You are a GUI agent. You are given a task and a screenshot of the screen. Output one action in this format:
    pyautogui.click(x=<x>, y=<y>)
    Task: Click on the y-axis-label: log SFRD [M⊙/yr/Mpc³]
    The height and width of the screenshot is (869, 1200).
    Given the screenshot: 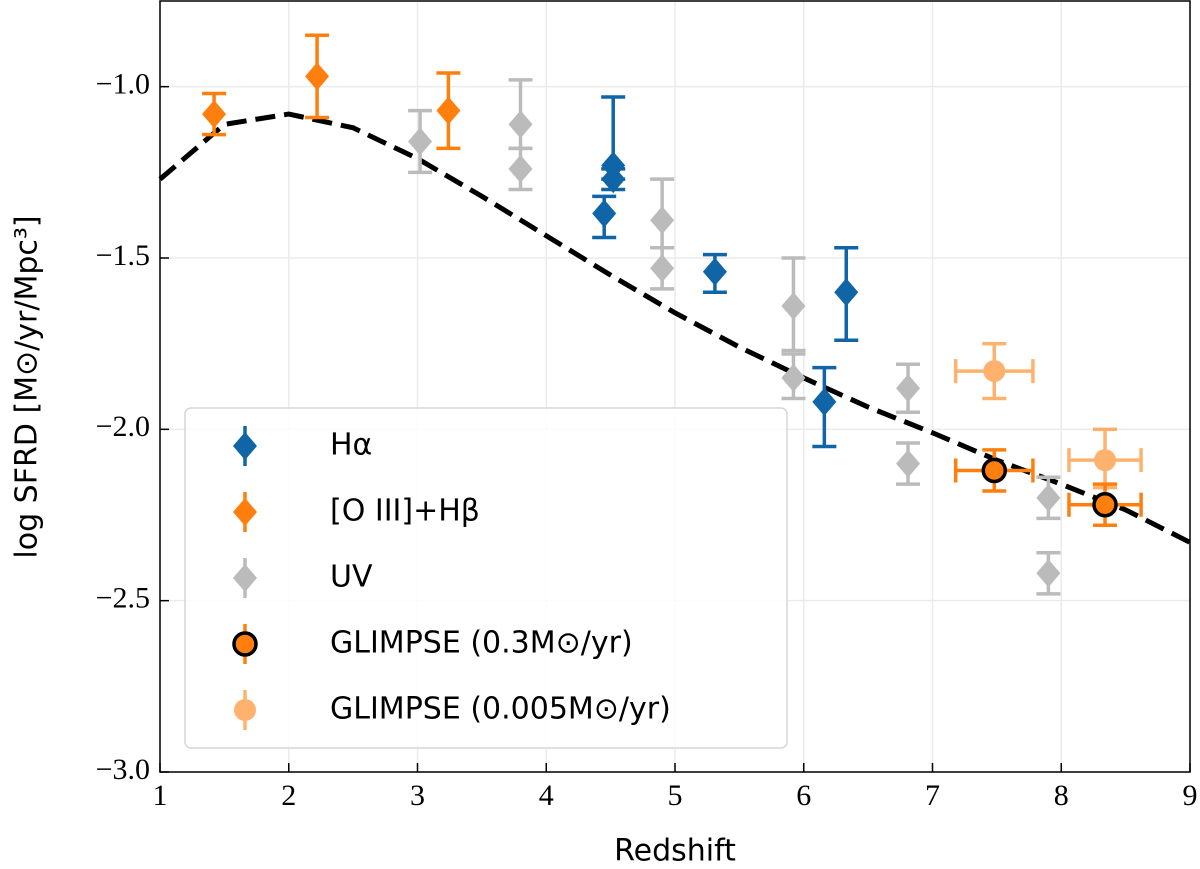 What is the action you would take?
    pyautogui.click(x=27, y=386)
    